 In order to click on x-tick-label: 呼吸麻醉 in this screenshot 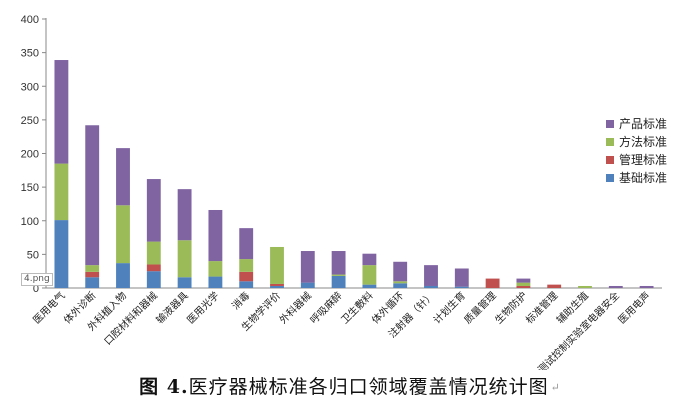, I will do `click(325, 307)`.